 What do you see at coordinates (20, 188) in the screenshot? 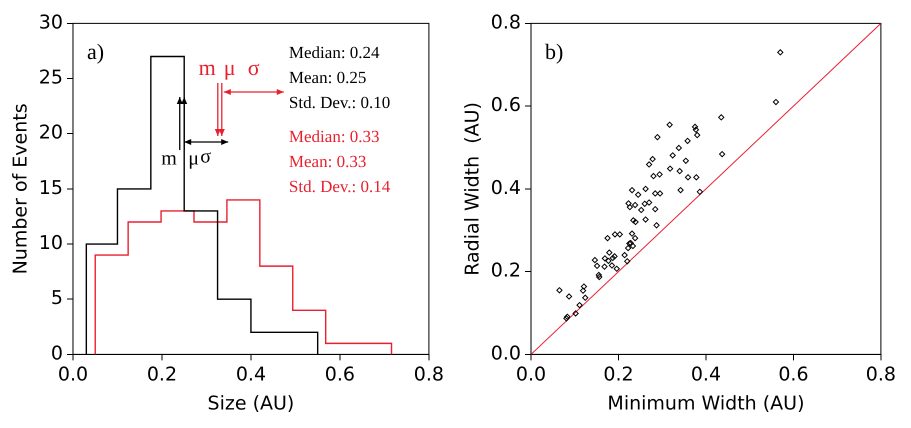
I see `y-axis-title: Number of Events` at bounding box center [20, 188].